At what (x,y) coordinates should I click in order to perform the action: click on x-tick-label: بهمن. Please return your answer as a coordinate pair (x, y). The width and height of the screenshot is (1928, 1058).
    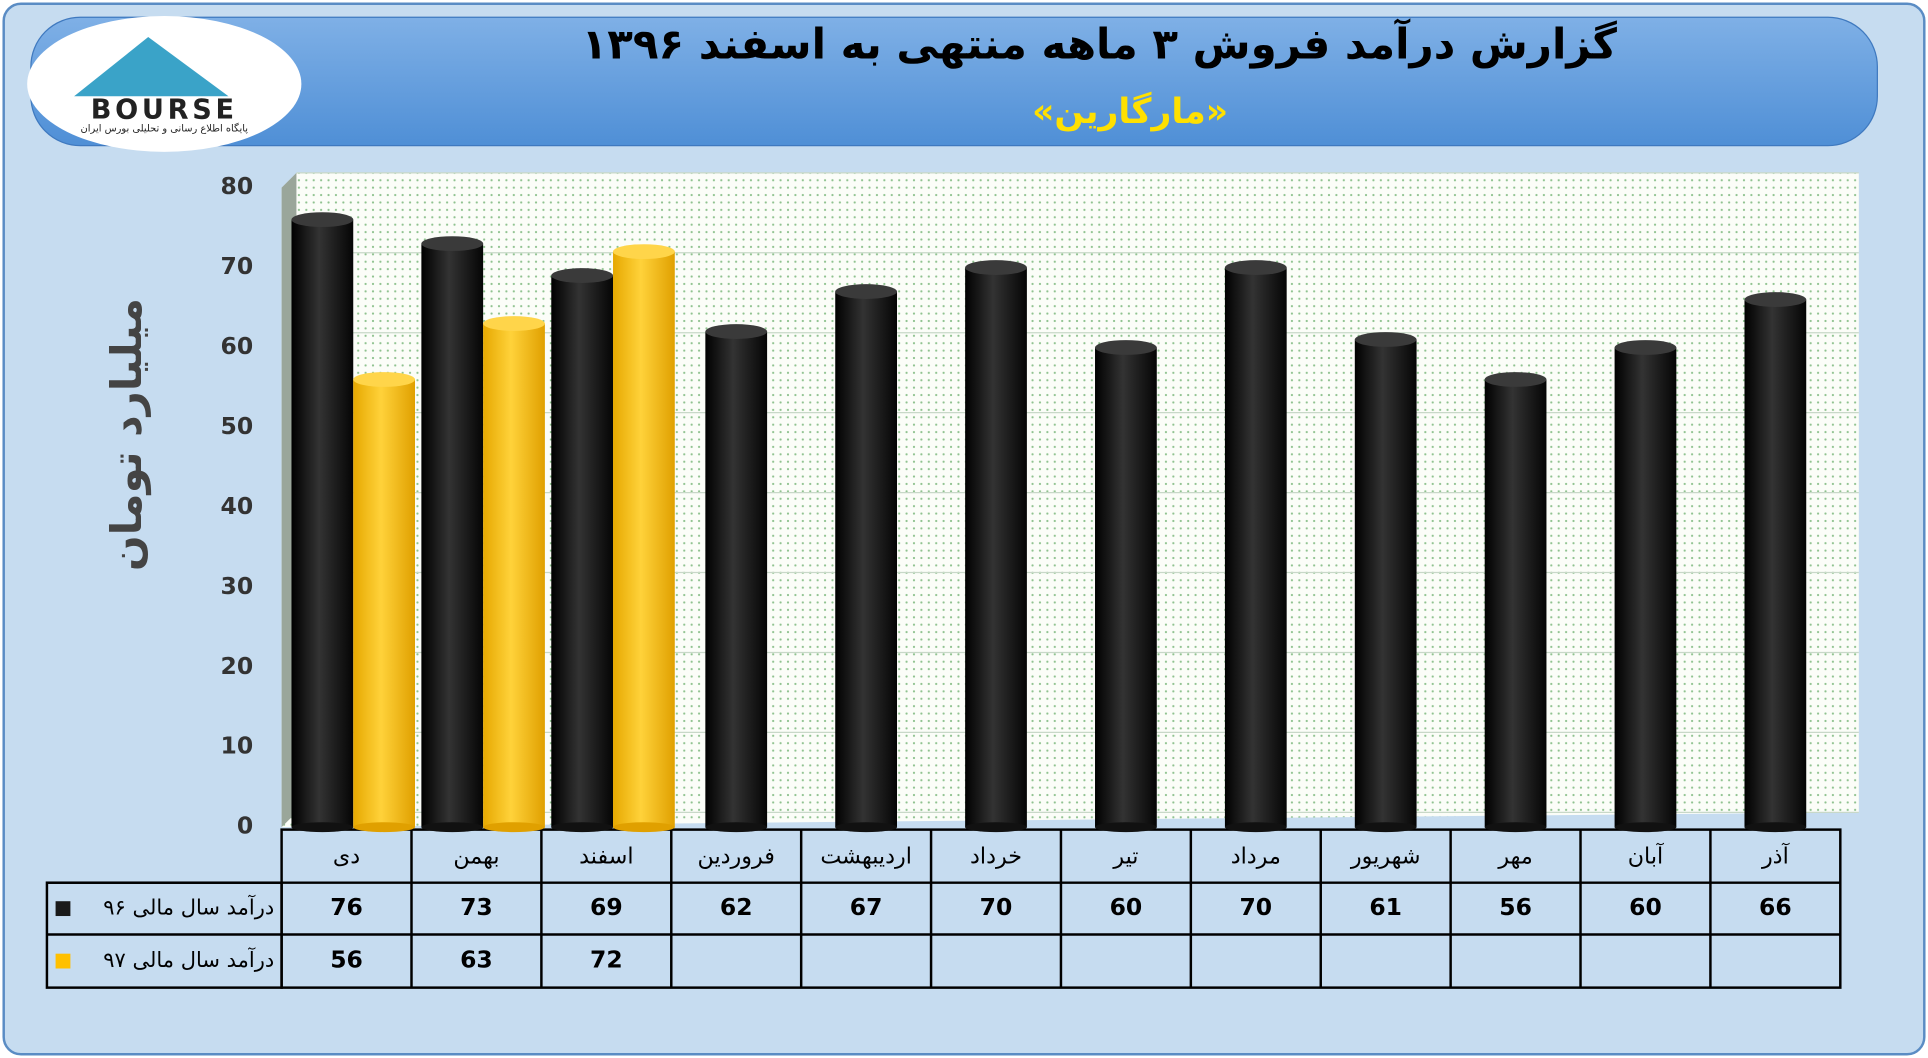
    Looking at the image, I should click on (476, 856).